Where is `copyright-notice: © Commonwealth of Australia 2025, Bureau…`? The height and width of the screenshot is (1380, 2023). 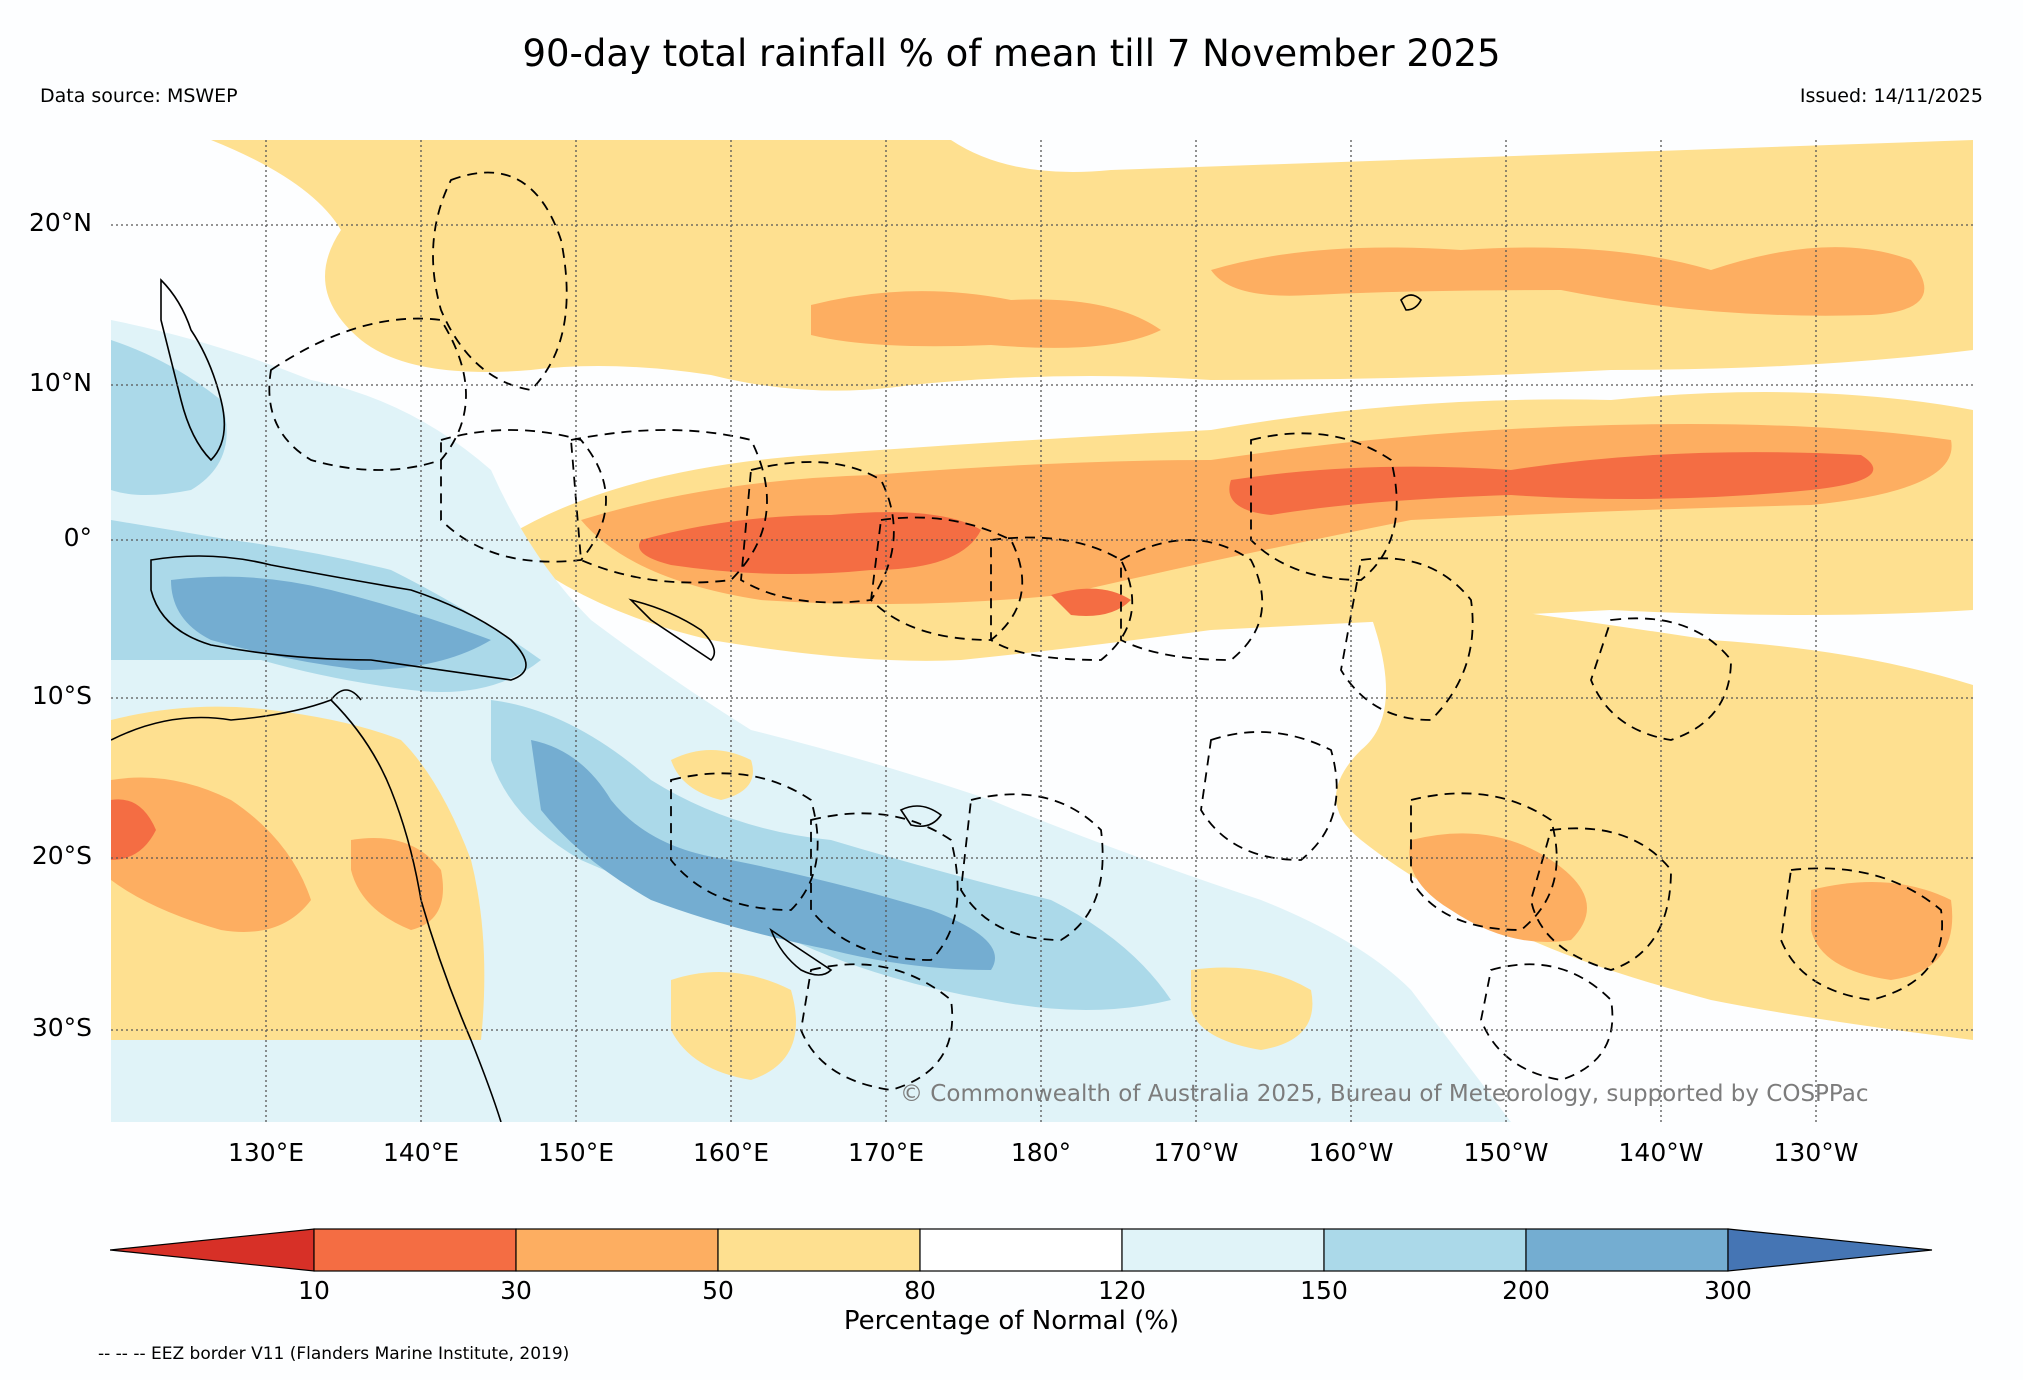
copyright-notice: © Commonwealth of Australia 2025, Bureau… is located at coordinates (1384, 1094).